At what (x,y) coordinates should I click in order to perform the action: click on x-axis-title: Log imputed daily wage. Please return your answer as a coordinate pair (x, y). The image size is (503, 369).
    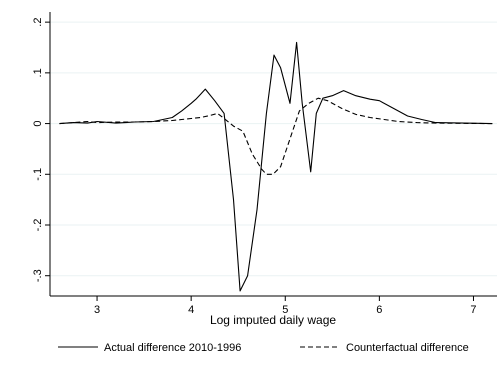
    Looking at the image, I should click on (273, 320).